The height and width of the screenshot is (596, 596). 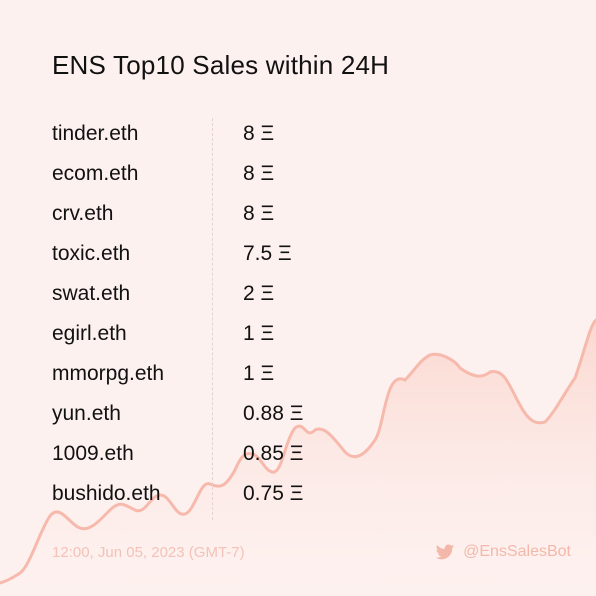 I want to click on sale-name: toxic.eth, so click(x=91, y=253).